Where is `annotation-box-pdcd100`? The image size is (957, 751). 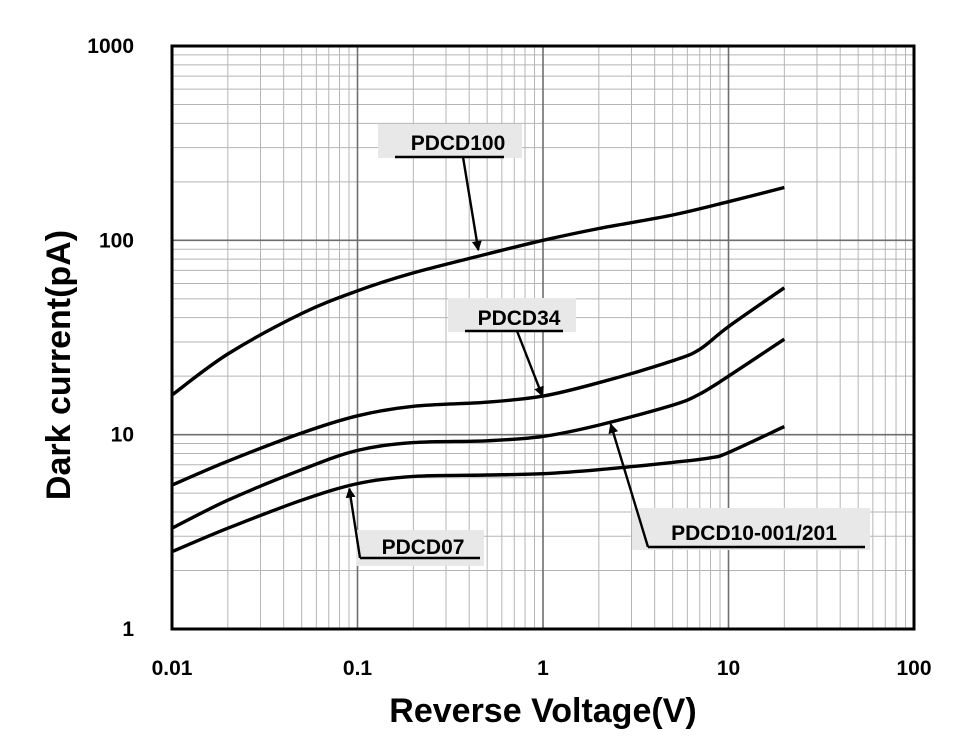 annotation-box-pdcd100 is located at coordinates (450, 141).